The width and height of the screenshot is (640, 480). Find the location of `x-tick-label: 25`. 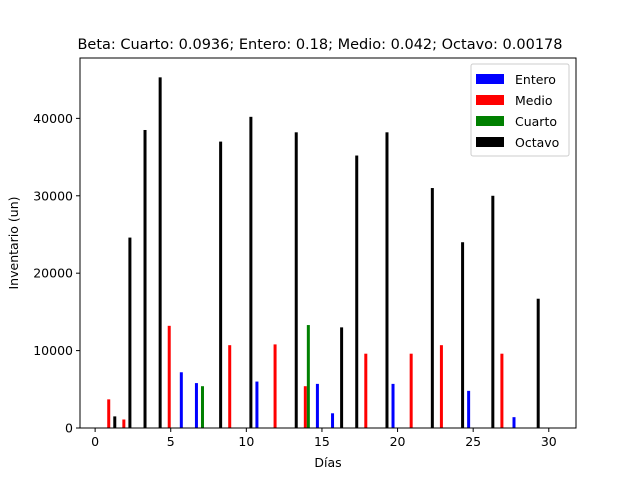

x-tick-label: 25 is located at coordinates (473, 441).